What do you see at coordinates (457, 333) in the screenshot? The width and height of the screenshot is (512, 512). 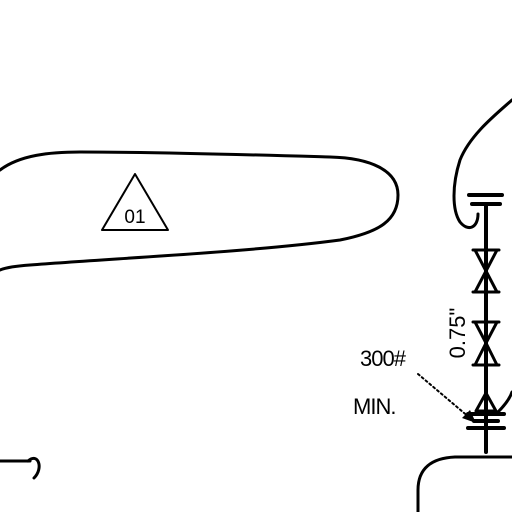 I see `pipe-size-label: 0.75"` at bounding box center [457, 333].